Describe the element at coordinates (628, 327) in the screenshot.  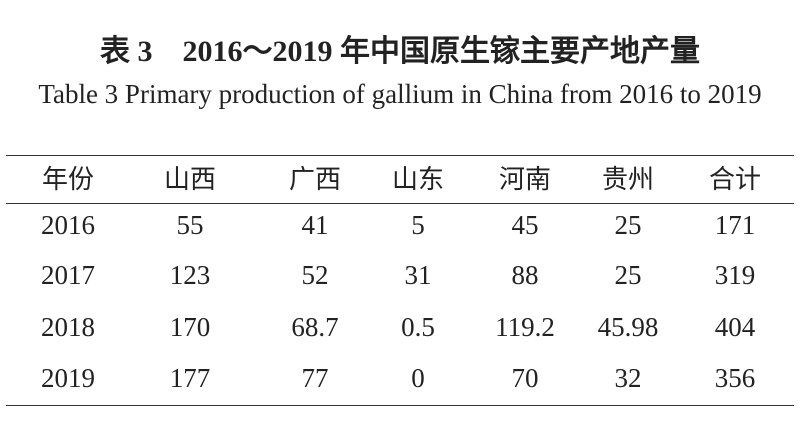
I see `cell: 45.98` at that location.